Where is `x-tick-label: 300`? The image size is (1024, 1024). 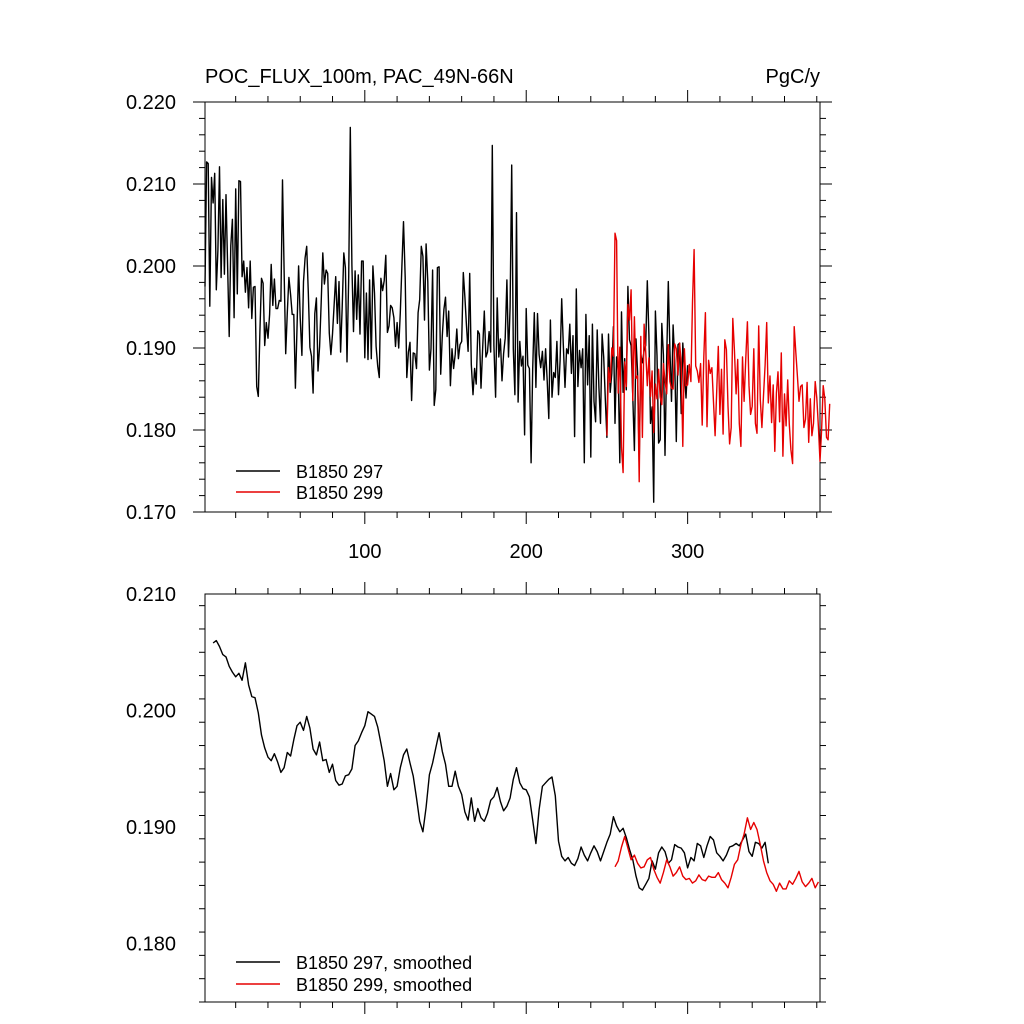 x-tick-label: 300 is located at coordinates (687, 552).